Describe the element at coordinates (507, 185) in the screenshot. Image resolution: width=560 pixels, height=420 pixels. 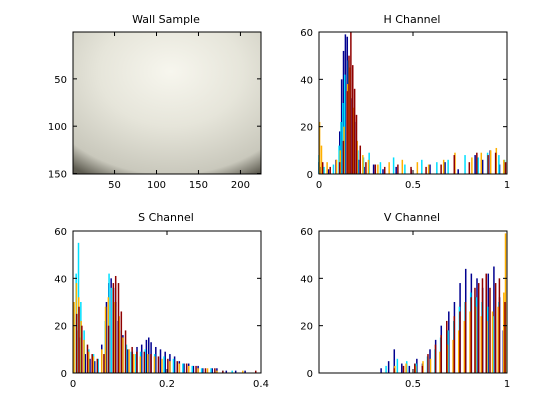
I see `h-channel-x-tick-label: 1` at that location.